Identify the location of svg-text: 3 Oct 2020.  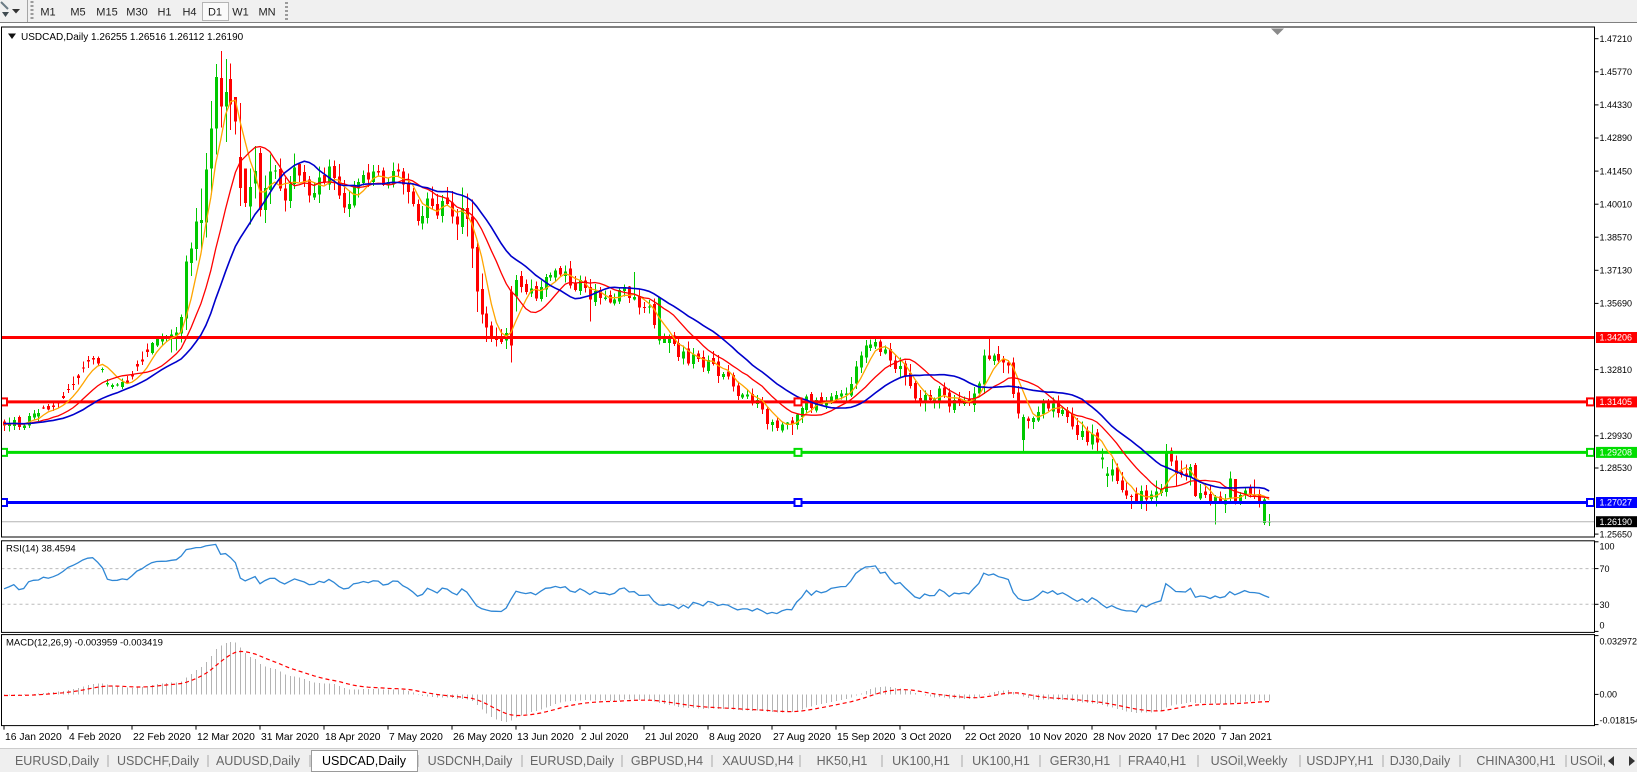
(926, 737).